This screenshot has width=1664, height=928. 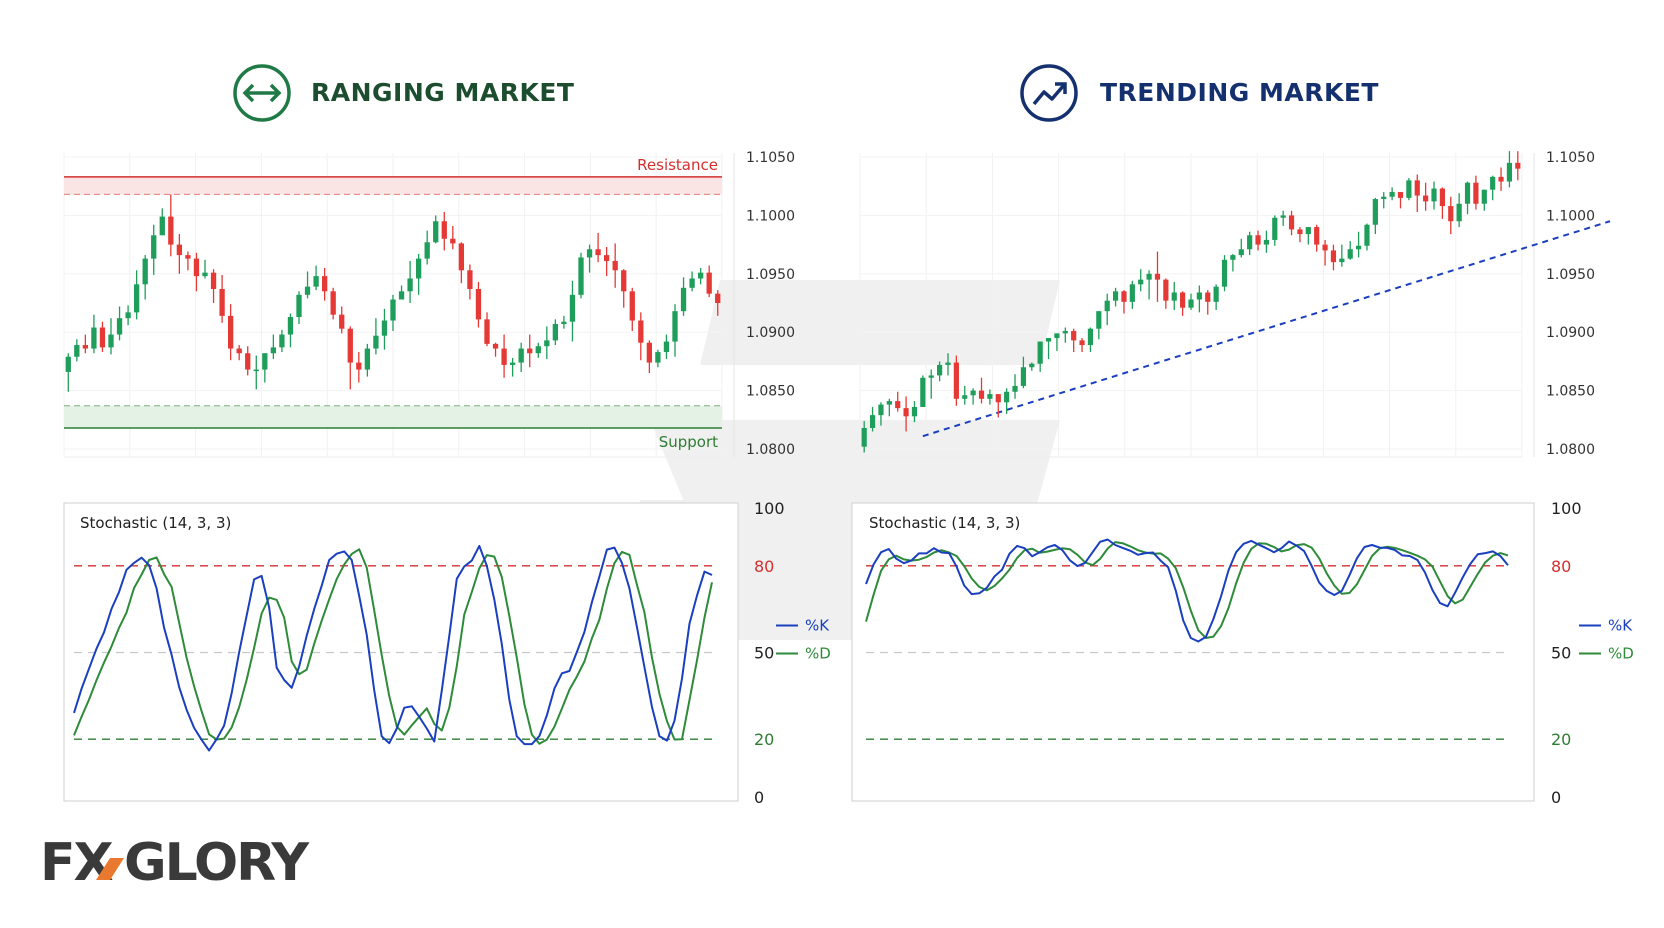 I want to click on ranging-price-axis: 1.1050 1.1000 1.0950 1.0900 1.0850 1.0800, so click(x=770, y=304).